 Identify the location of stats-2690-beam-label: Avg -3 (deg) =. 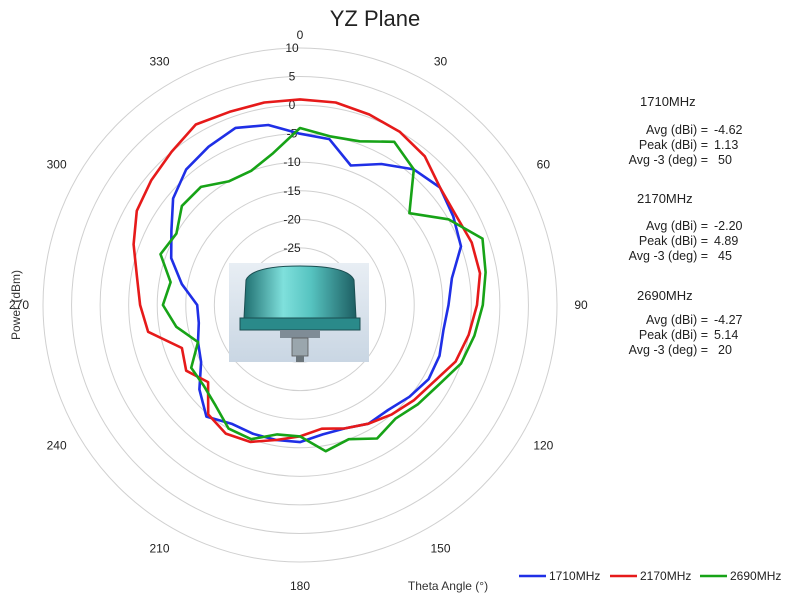
(668, 350).